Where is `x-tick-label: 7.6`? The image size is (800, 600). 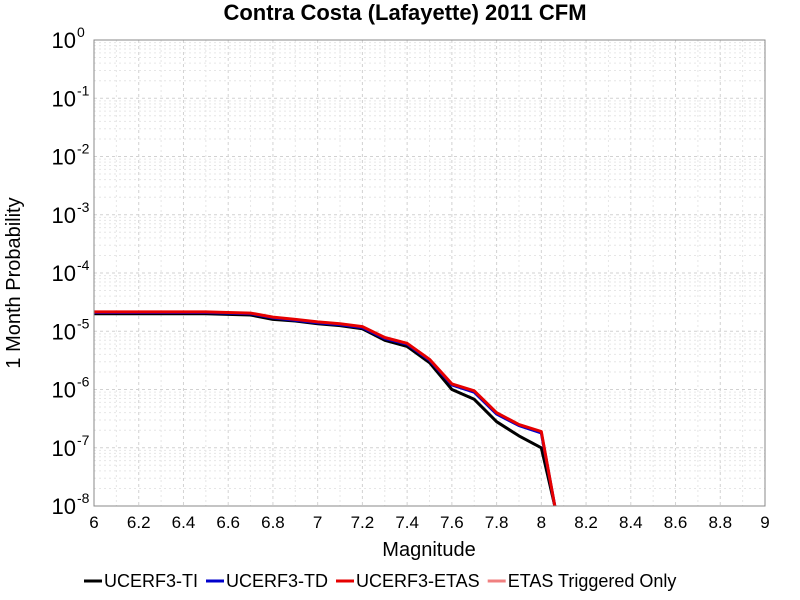 x-tick-label: 7.6 is located at coordinates (452, 522).